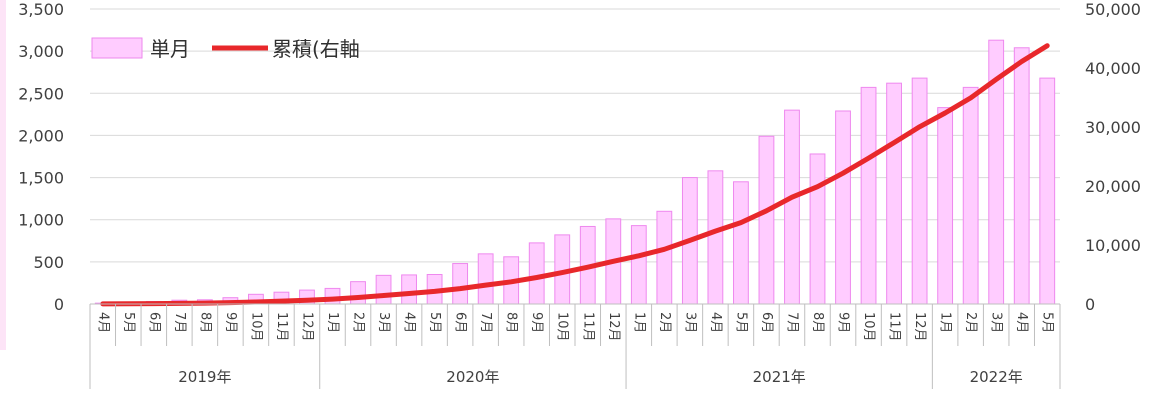 This screenshot has height=414, width=1160. I want to click on y-left-tick-label: 2,500, so click(41, 93).